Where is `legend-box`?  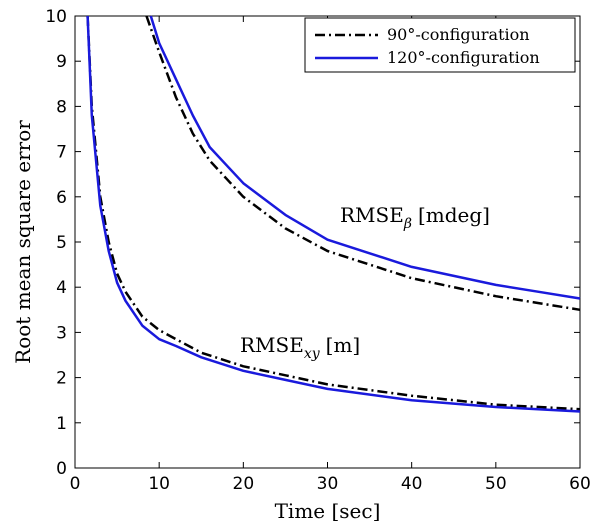 legend-box is located at coordinates (440, 45).